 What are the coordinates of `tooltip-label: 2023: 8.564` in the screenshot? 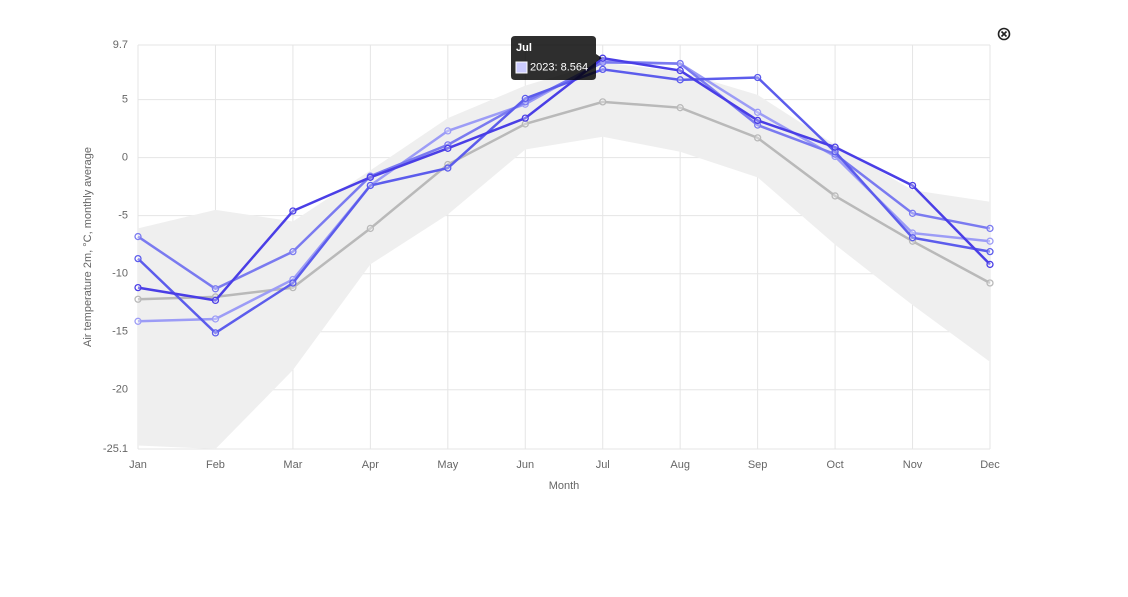 It's located at (559, 67).